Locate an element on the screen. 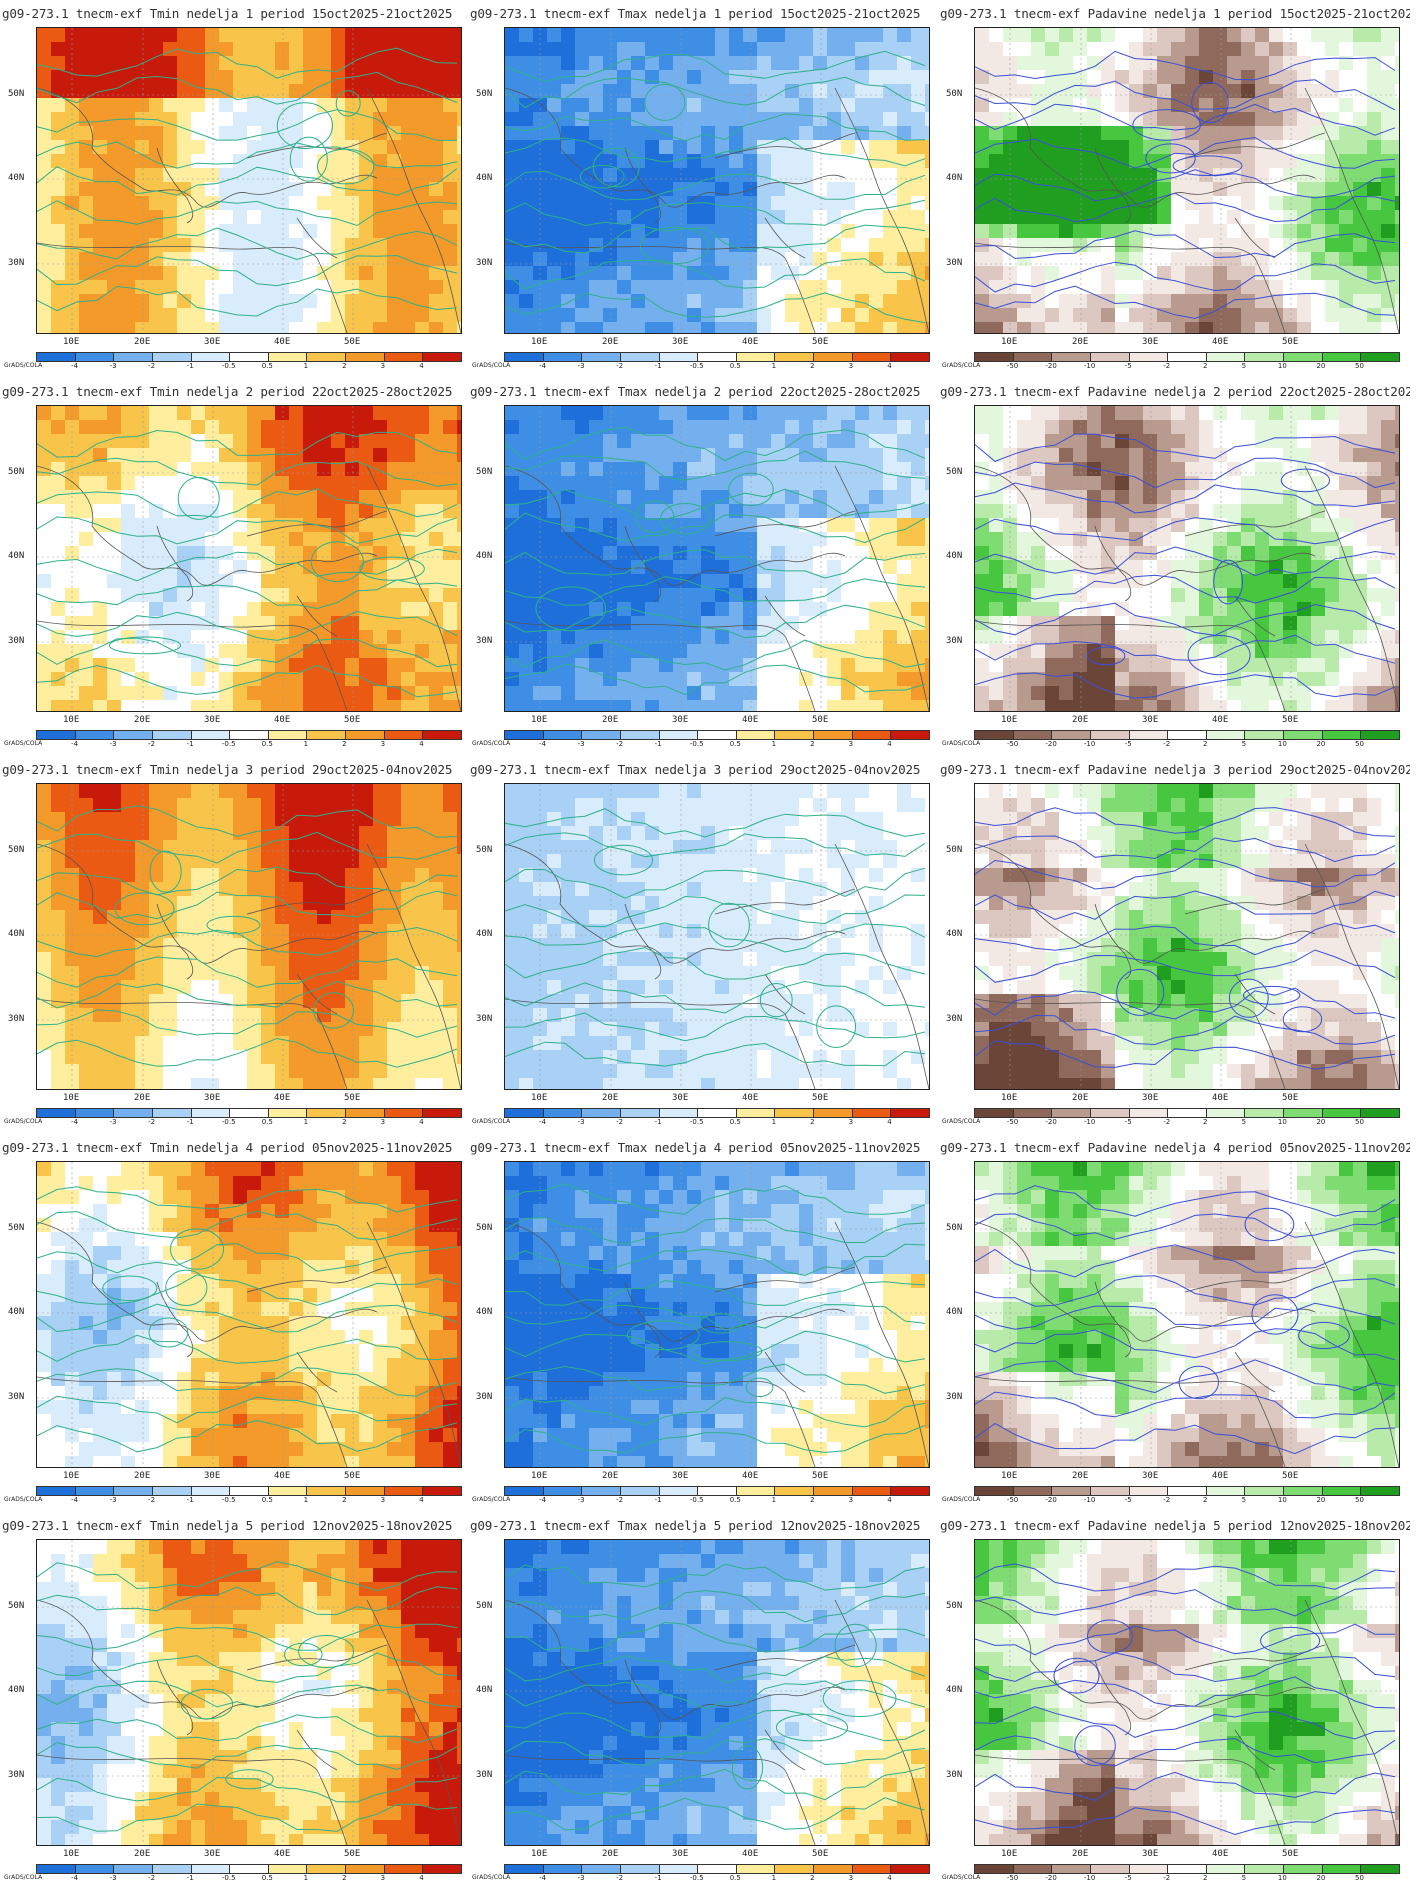 Image resolution: width=1425 pixels, height=1895 pixels. colorbar-tick-label: -1 is located at coordinates (658, 744).